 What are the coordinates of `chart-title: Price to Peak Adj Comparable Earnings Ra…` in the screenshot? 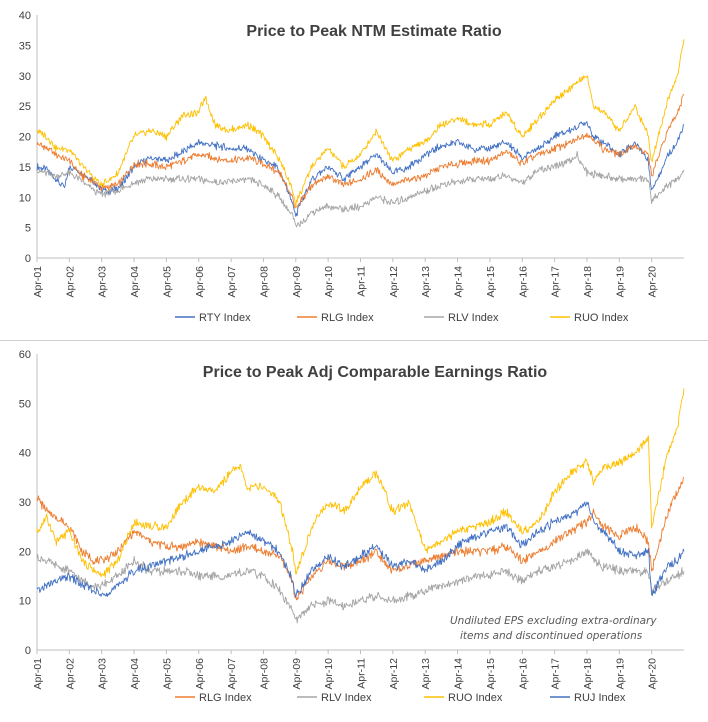 It's located at (375, 372).